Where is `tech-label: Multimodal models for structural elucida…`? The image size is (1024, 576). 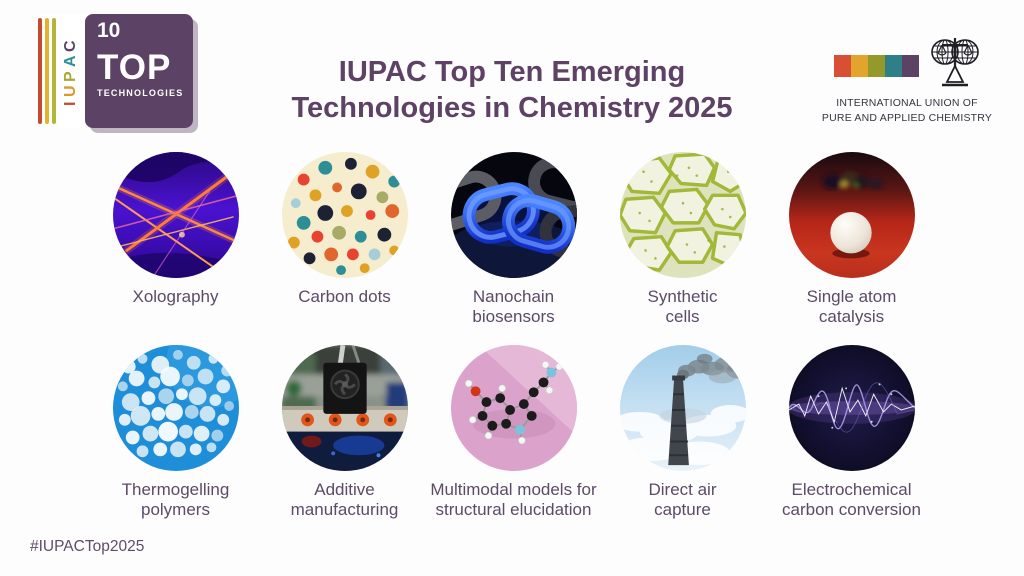 tech-label: Multimodal models for structural elucida… is located at coordinates (513, 500).